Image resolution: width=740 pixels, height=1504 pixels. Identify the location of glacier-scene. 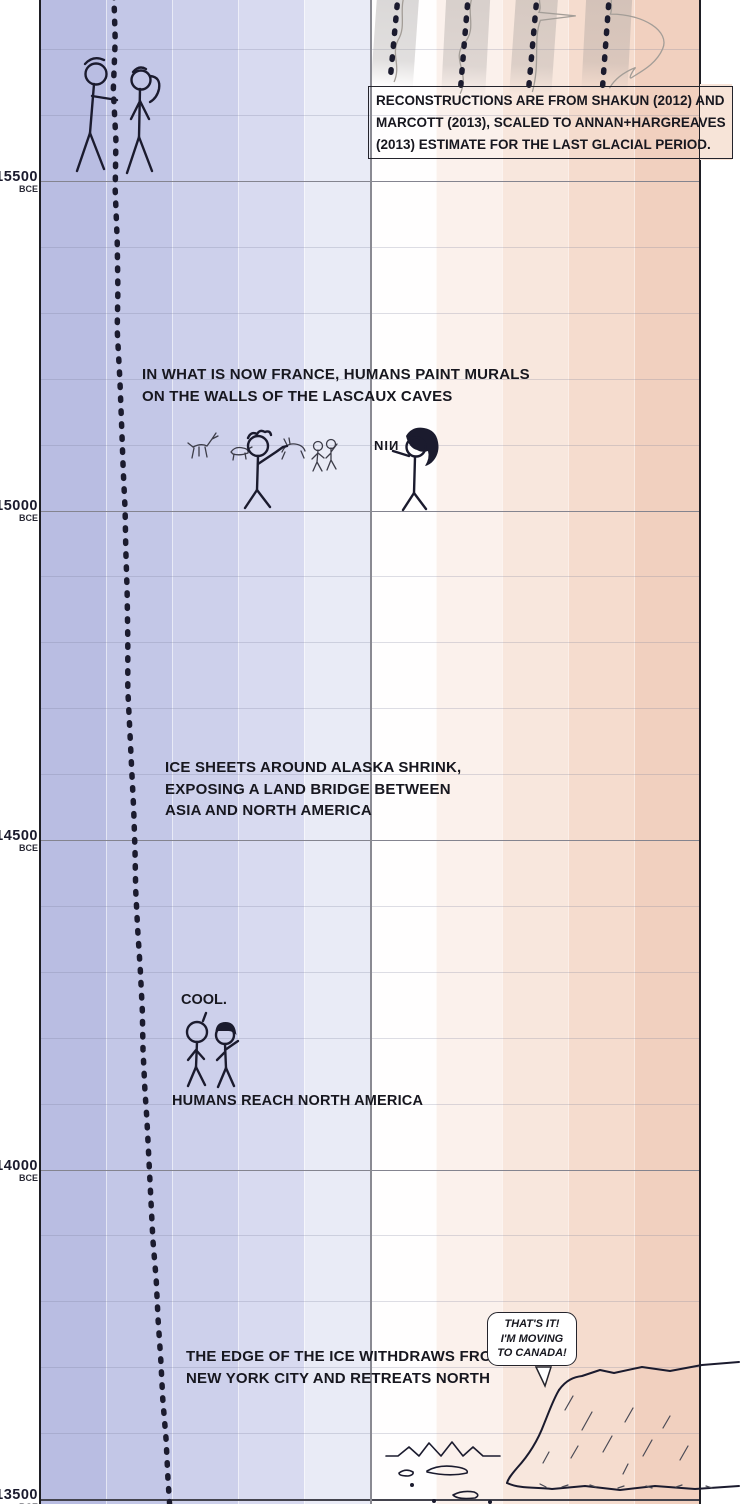
(562, 1432).